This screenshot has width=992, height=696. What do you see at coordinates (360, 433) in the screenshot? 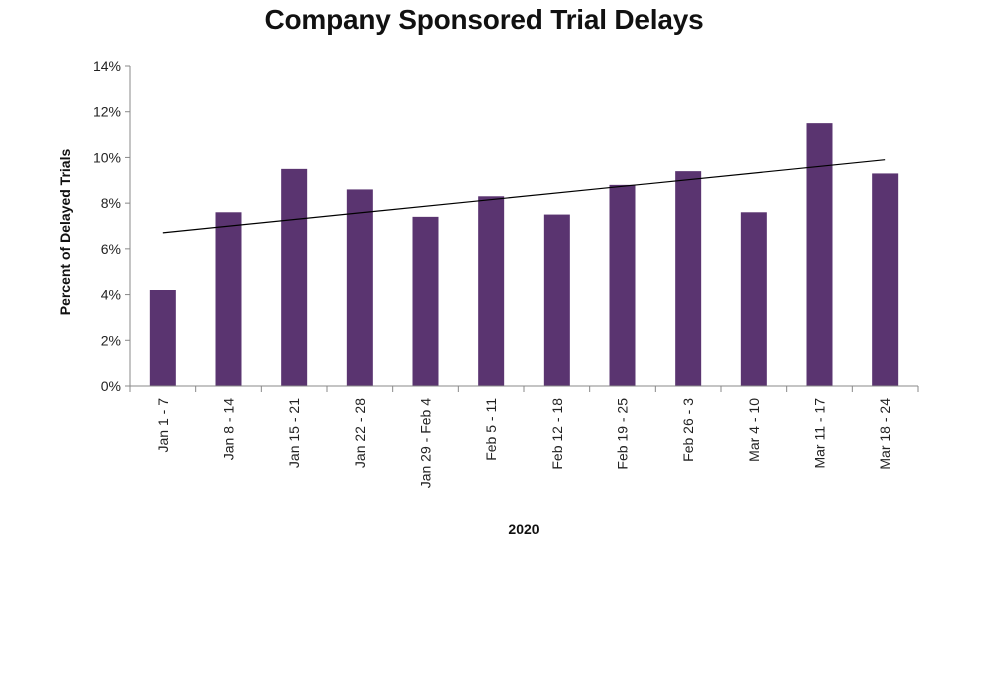
I see `x-tick-label: Jan 22 - 28` at bounding box center [360, 433].